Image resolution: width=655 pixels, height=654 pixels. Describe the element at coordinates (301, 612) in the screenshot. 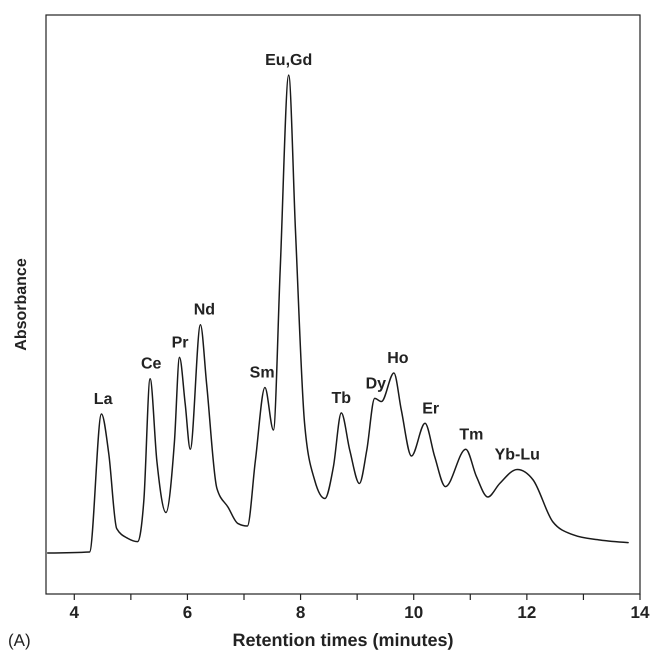

I see `x-tick-label: 8` at that location.